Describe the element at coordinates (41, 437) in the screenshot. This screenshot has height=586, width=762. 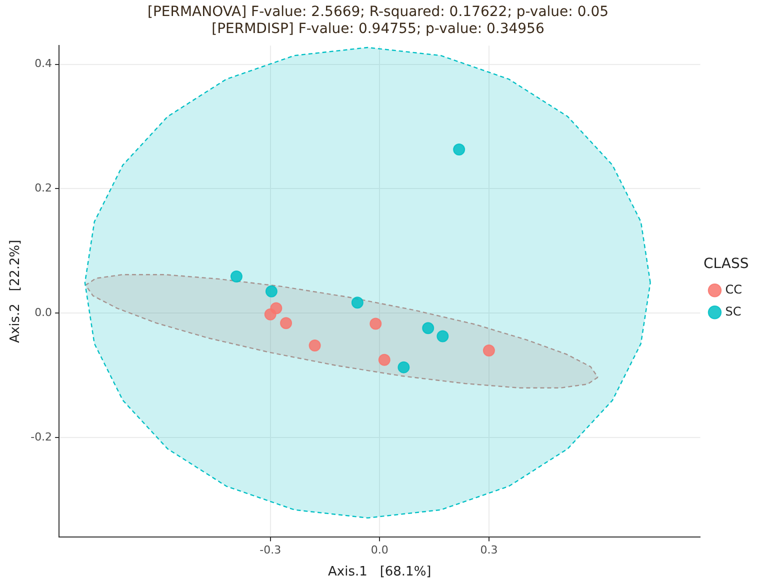
I see `y-tick-label: -0.2` at that location.